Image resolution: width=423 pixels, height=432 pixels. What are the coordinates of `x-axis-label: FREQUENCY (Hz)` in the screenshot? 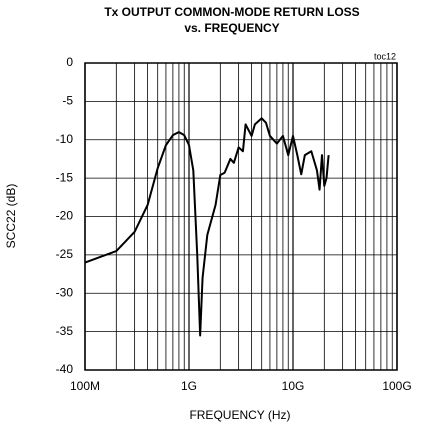 It's located at (239, 415).